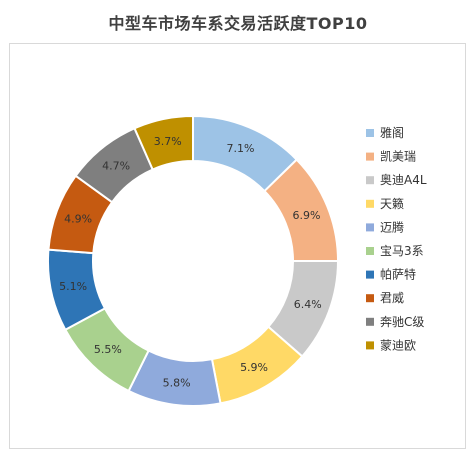 This screenshot has width=476, height=458. I want to click on legend-label: 奔驰C级, so click(402, 322).